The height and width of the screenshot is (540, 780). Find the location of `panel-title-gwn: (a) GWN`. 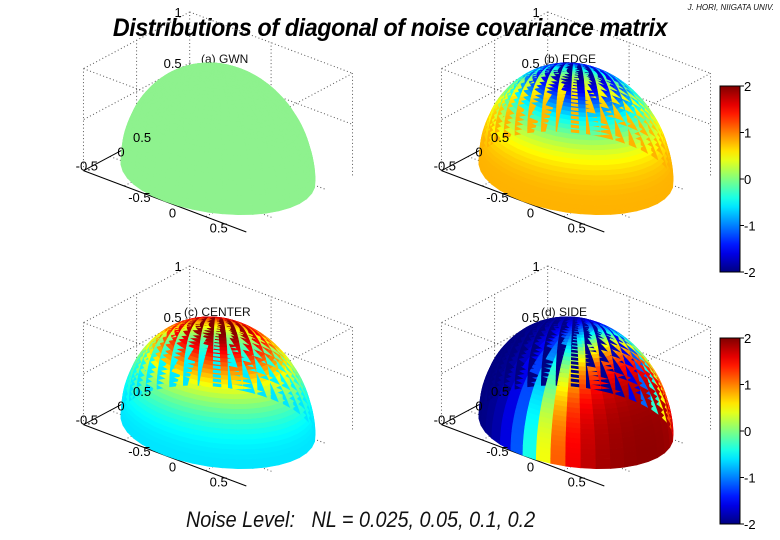

panel-title-gwn: (a) GWN is located at coordinates (225, 59).